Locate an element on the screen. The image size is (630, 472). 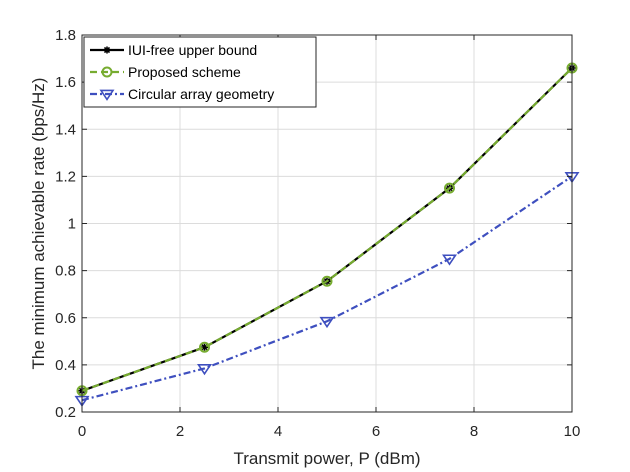
y-tick-label: 1.8 is located at coordinates (65, 35).